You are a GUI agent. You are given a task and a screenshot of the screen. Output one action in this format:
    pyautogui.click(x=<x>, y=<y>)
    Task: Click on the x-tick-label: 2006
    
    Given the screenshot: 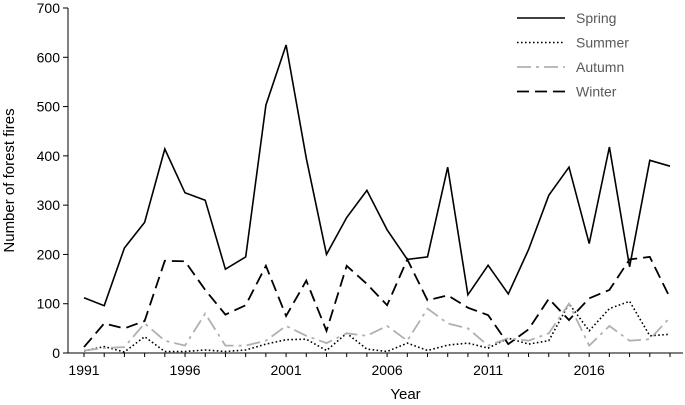 What is the action you would take?
    pyautogui.click(x=387, y=370)
    